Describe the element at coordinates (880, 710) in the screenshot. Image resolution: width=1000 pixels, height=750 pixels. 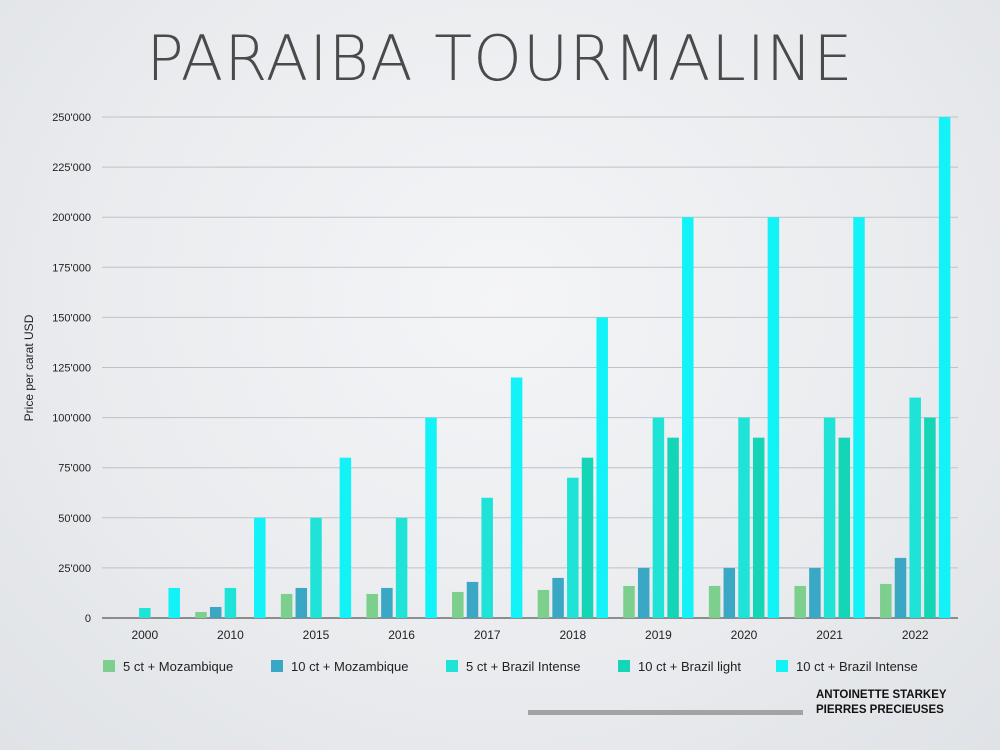
I see `brand-line-2: PIERRES PRECIEUSES` at that location.